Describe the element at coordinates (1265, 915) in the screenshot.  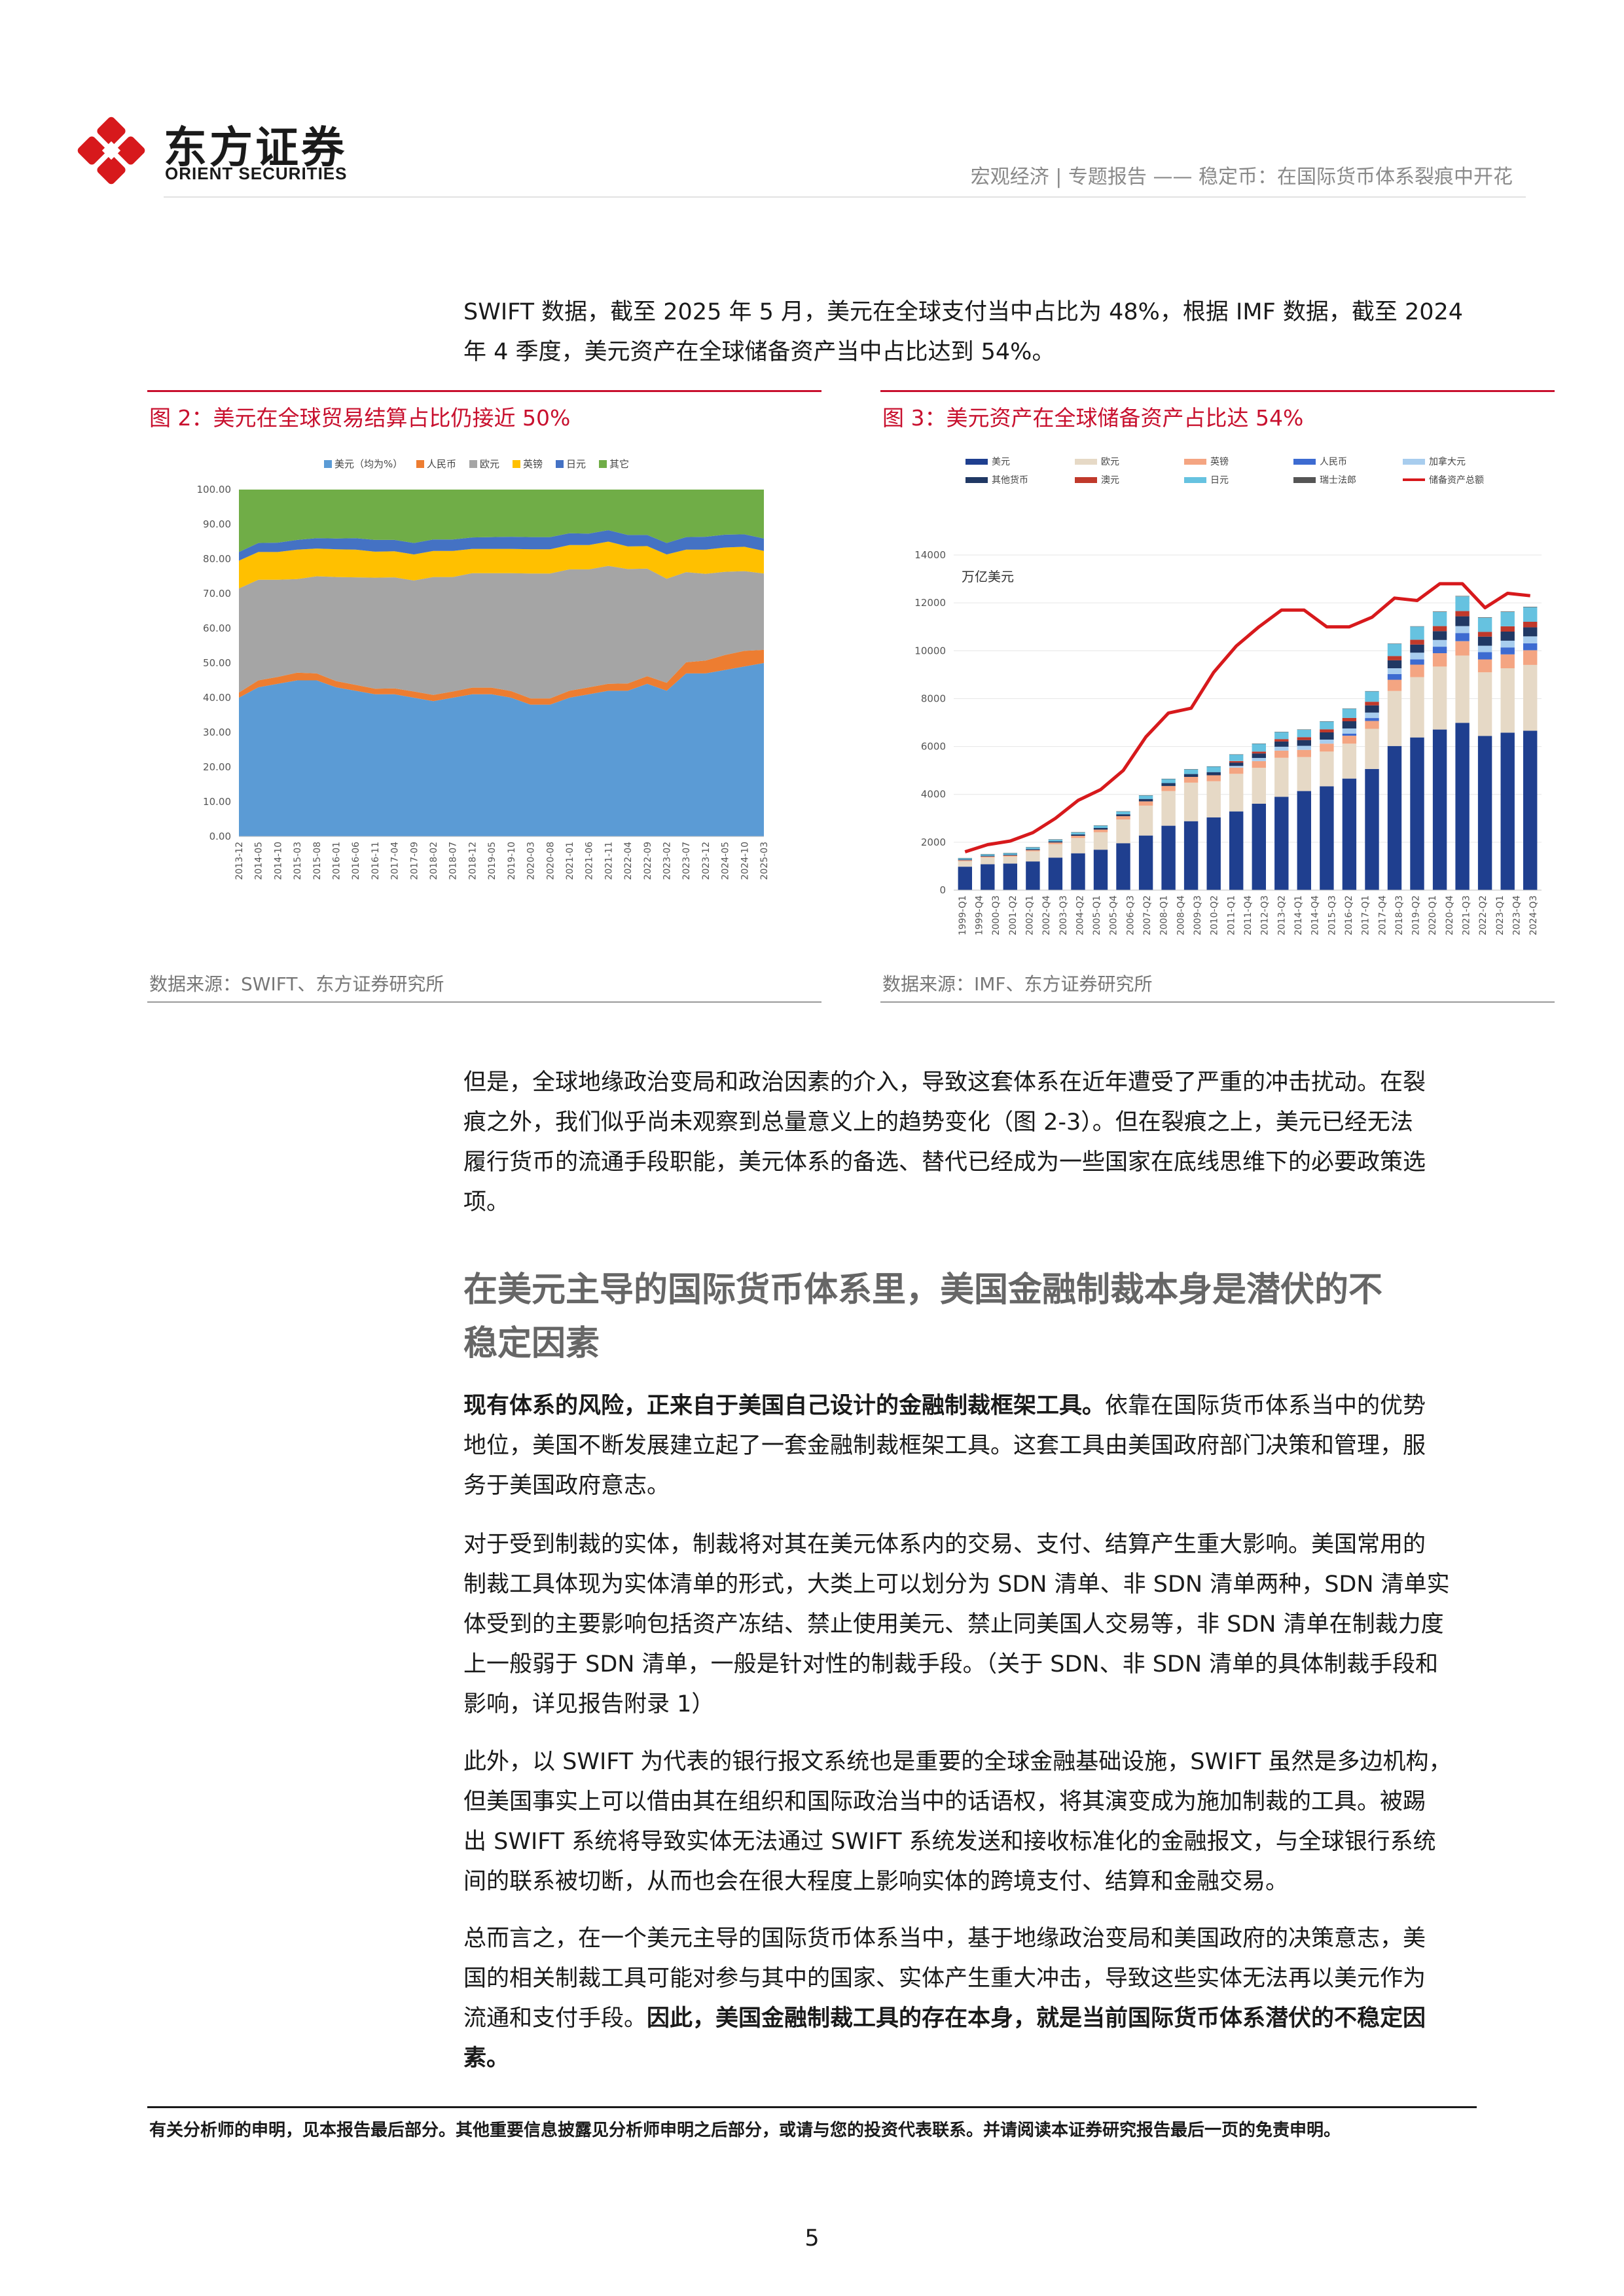
I see `x-tick-label-18: 2012-Q3` at that location.